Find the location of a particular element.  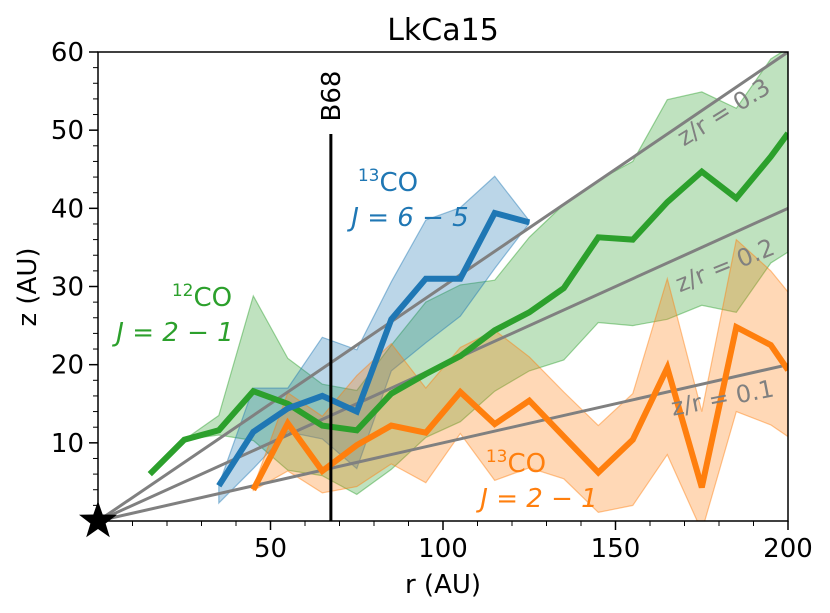

series-label-co13-65-transition: J = 6 − 5 is located at coordinates (407, 218).